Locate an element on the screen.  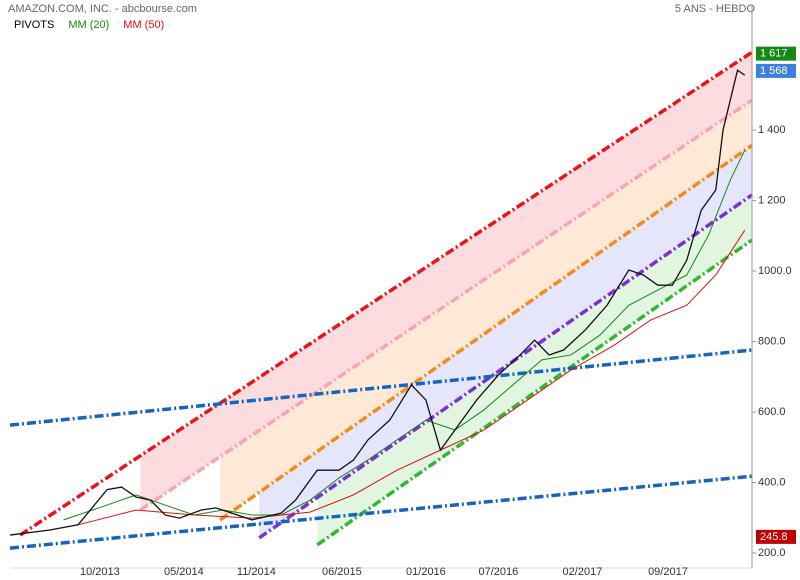
chart-subtitle: 5 ANS - HEBDO is located at coordinates (715, 9).